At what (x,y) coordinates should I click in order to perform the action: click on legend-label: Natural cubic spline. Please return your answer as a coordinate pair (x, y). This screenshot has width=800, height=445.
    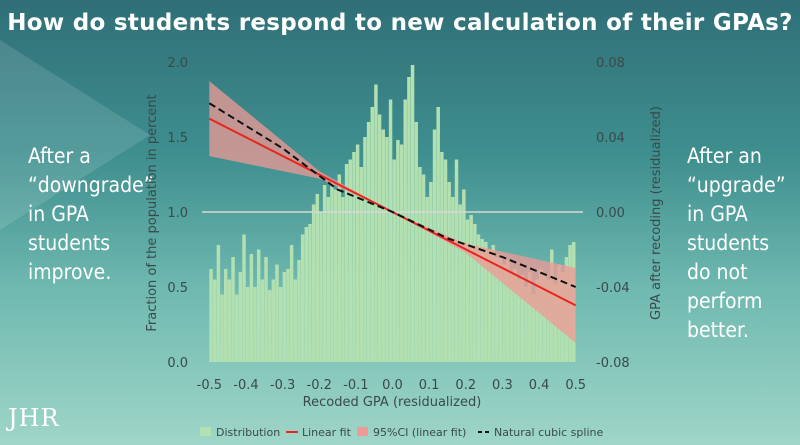
    Looking at the image, I should click on (548, 432).